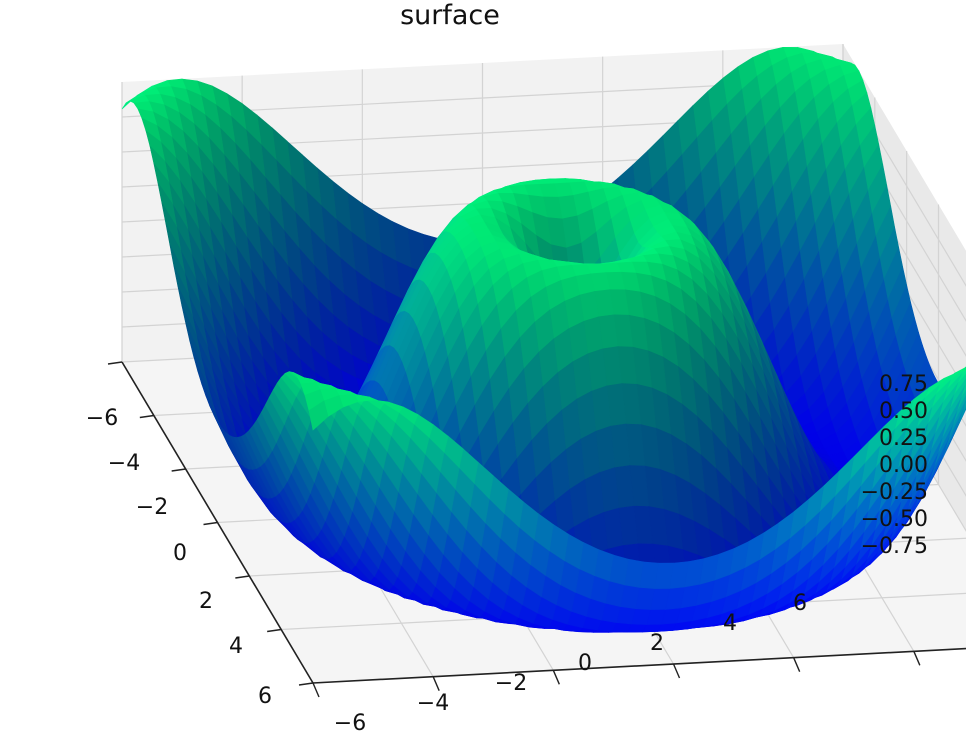  I want to click on x-tick-label: −2, so click(511, 683).